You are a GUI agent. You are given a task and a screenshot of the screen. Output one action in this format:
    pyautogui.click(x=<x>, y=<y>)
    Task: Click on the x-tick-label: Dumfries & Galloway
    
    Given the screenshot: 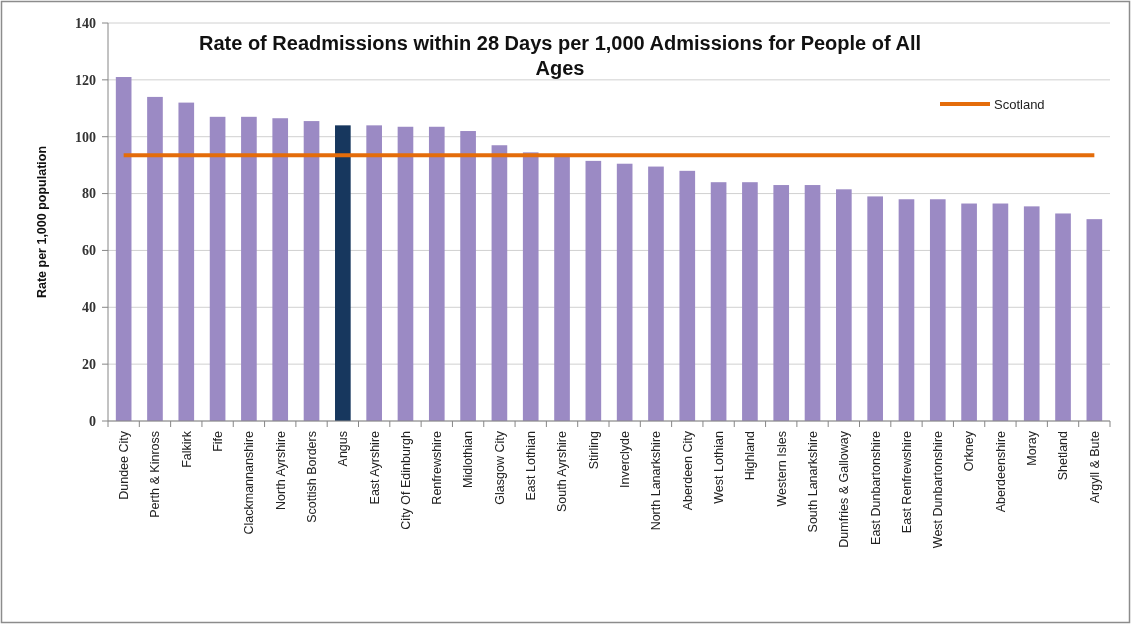 What is the action you would take?
    pyautogui.click(x=844, y=489)
    